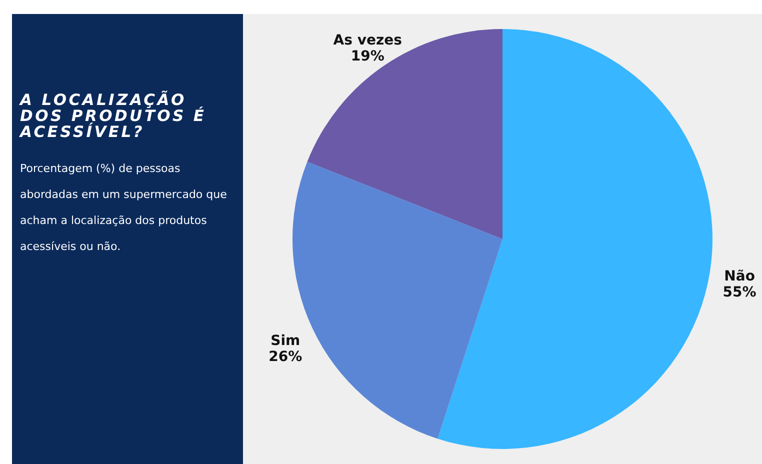 This screenshot has height=464, width=762. I want to click on data-label: 55%, so click(739, 292).